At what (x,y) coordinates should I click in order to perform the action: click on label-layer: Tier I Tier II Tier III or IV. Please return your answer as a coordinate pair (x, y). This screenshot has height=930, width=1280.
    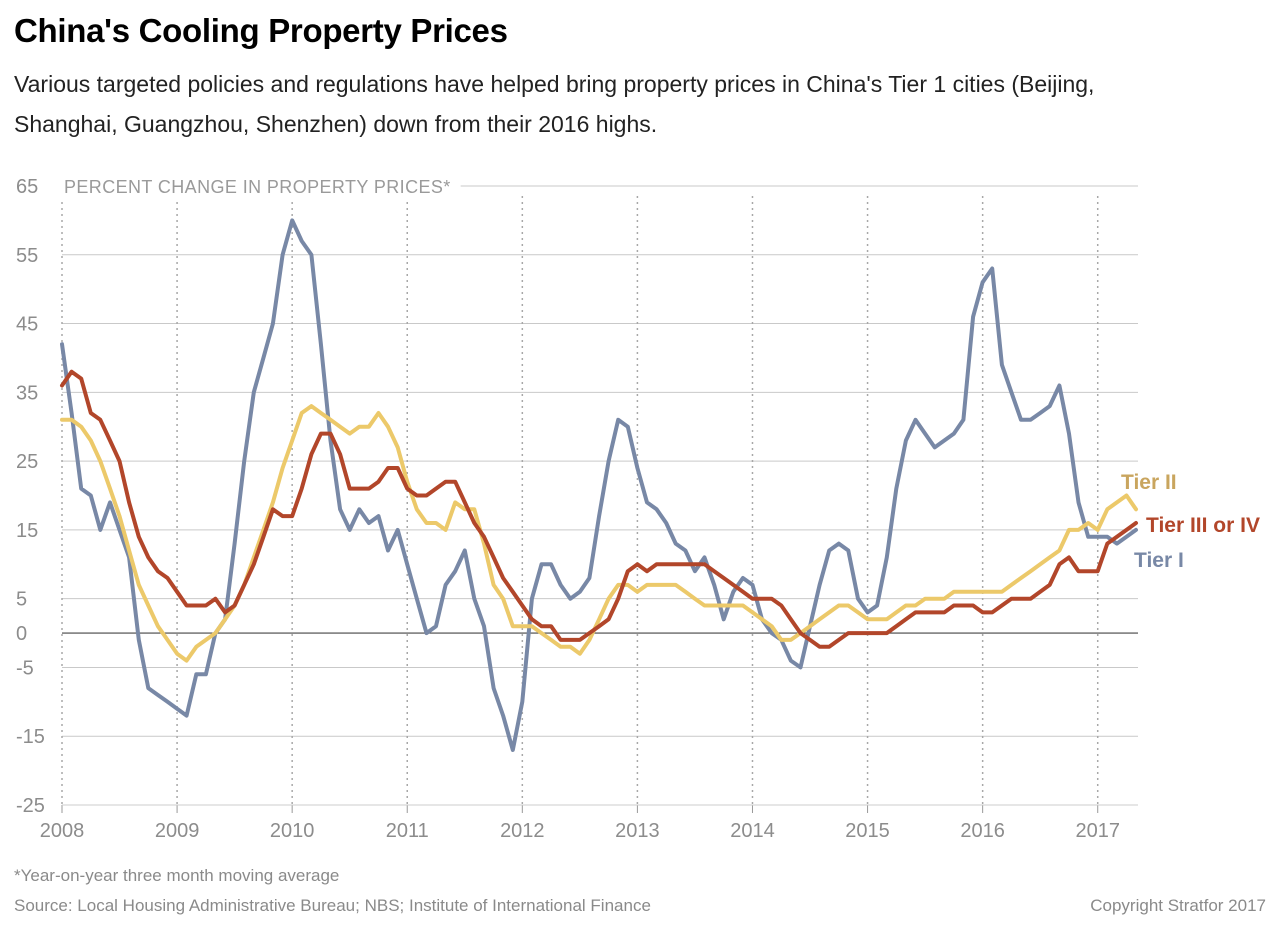
    Looking at the image, I should click on (1190, 521).